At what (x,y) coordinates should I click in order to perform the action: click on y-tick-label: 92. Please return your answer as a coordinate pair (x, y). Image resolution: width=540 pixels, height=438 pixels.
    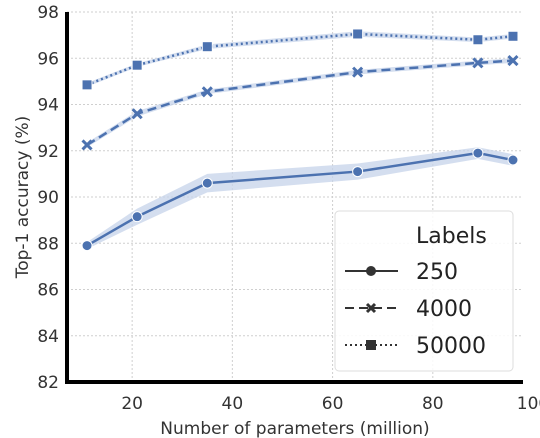
    Looking at the image, I should click on (48, 152).